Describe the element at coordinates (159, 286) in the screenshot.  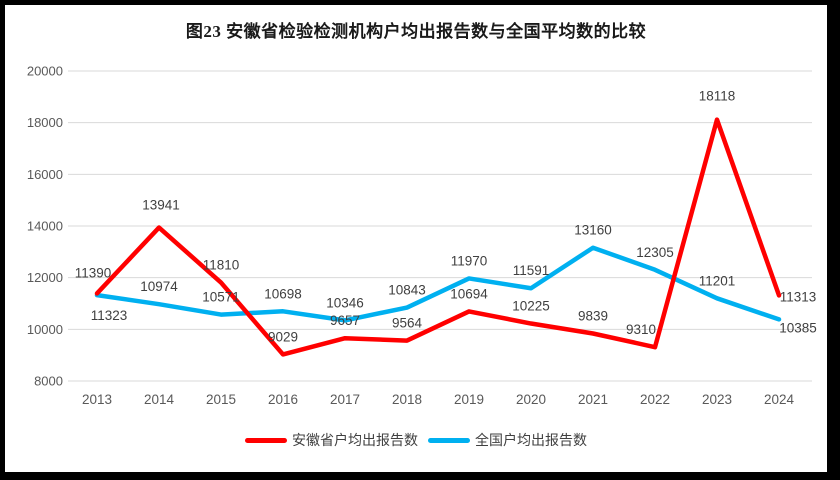
I see `data-label-national: 10974` at that location.